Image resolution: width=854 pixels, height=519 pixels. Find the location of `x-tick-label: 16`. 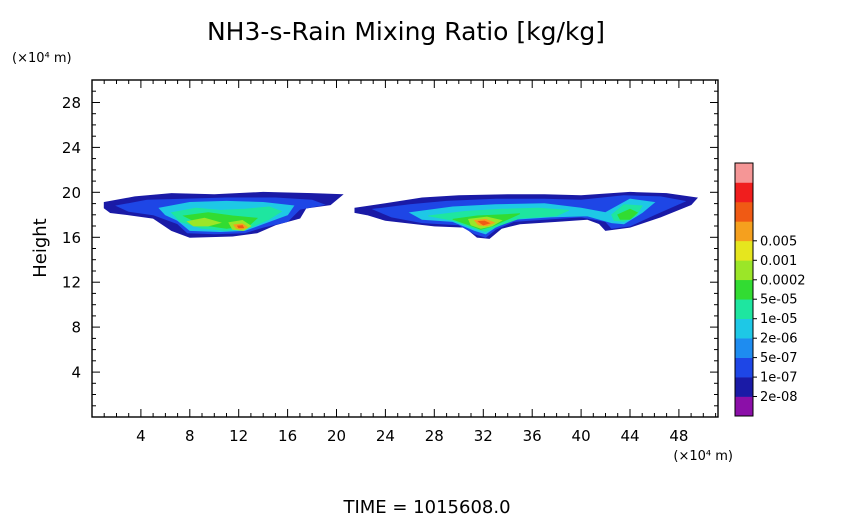

x-tick-label: 16 is located at coordinates (287, 436).